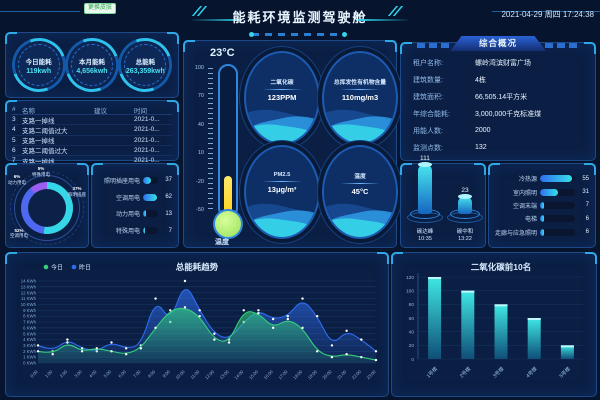 The image size is (600, 400). What do you see at coordinates (483, 131) in the screenshot?
I see `overview-row-value: 2000` at bounding box center [483, 131].